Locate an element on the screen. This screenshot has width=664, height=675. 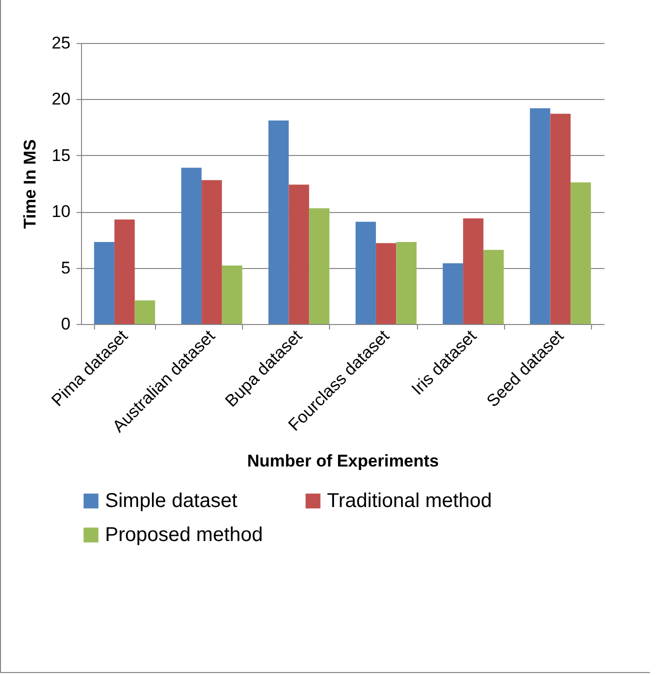
legend-label: Traditional method is located at coordinates (409, 501).